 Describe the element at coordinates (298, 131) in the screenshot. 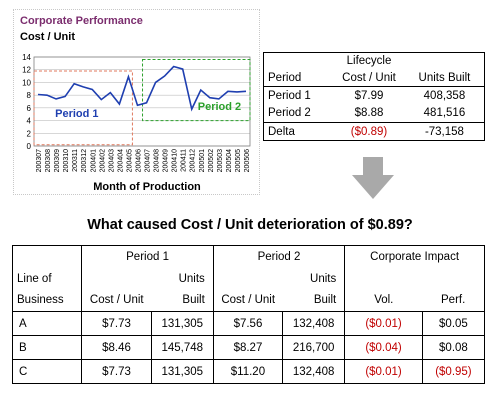

I see `summary-cell: Delta` at that location.